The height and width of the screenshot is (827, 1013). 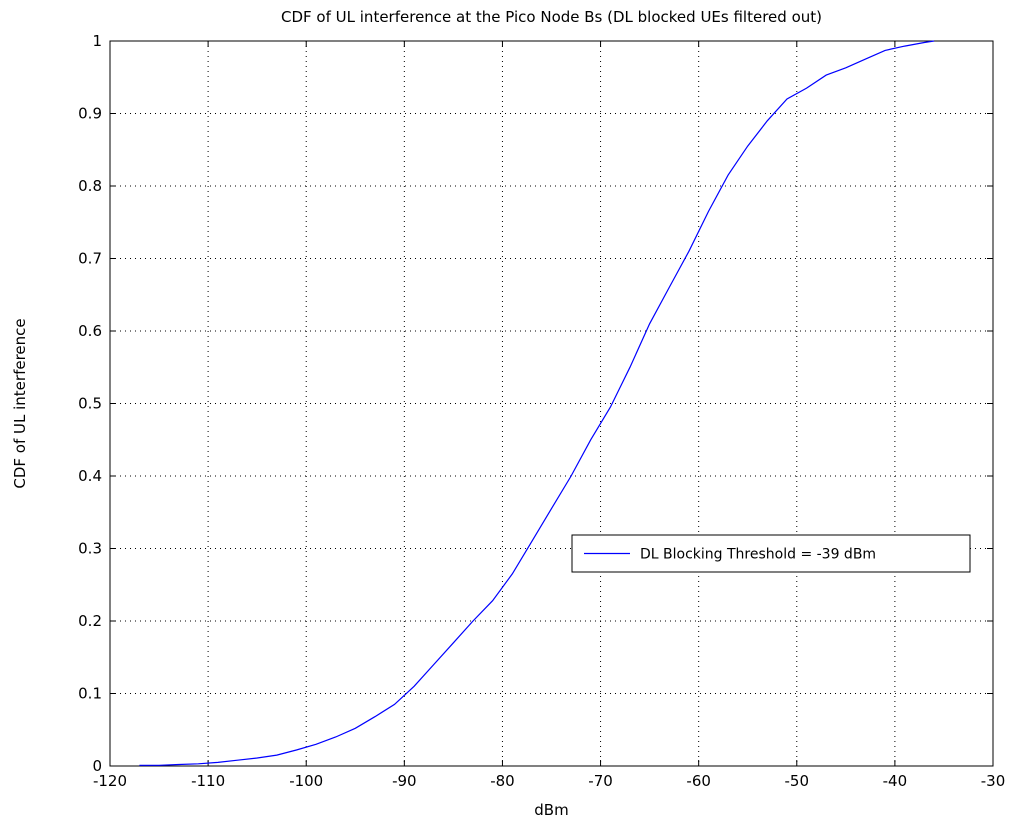 I want to click on x-tick-label: -120, so click(x=110, y=781).